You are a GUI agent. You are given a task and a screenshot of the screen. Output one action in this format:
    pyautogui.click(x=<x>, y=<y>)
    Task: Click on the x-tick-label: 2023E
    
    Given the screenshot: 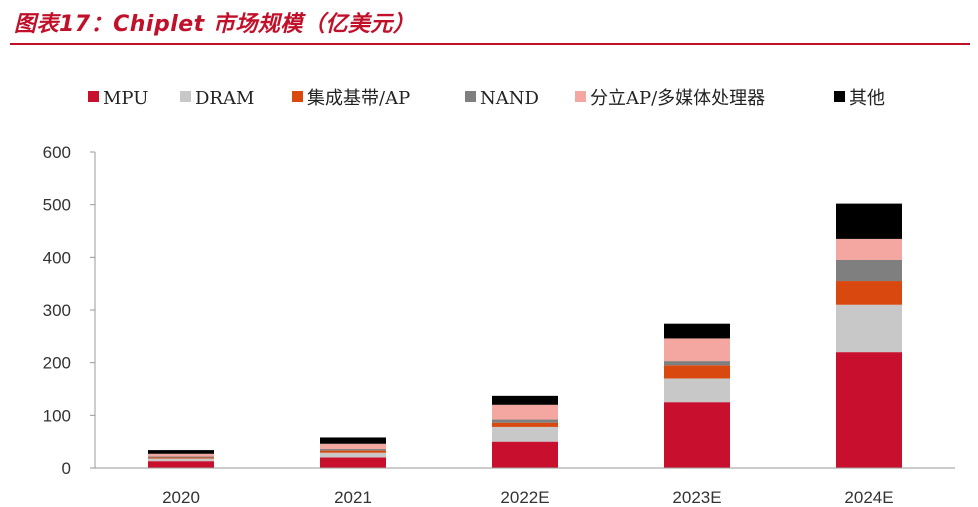 What is the action you would take?
    pyautogui.click(x=696, y=497)
    